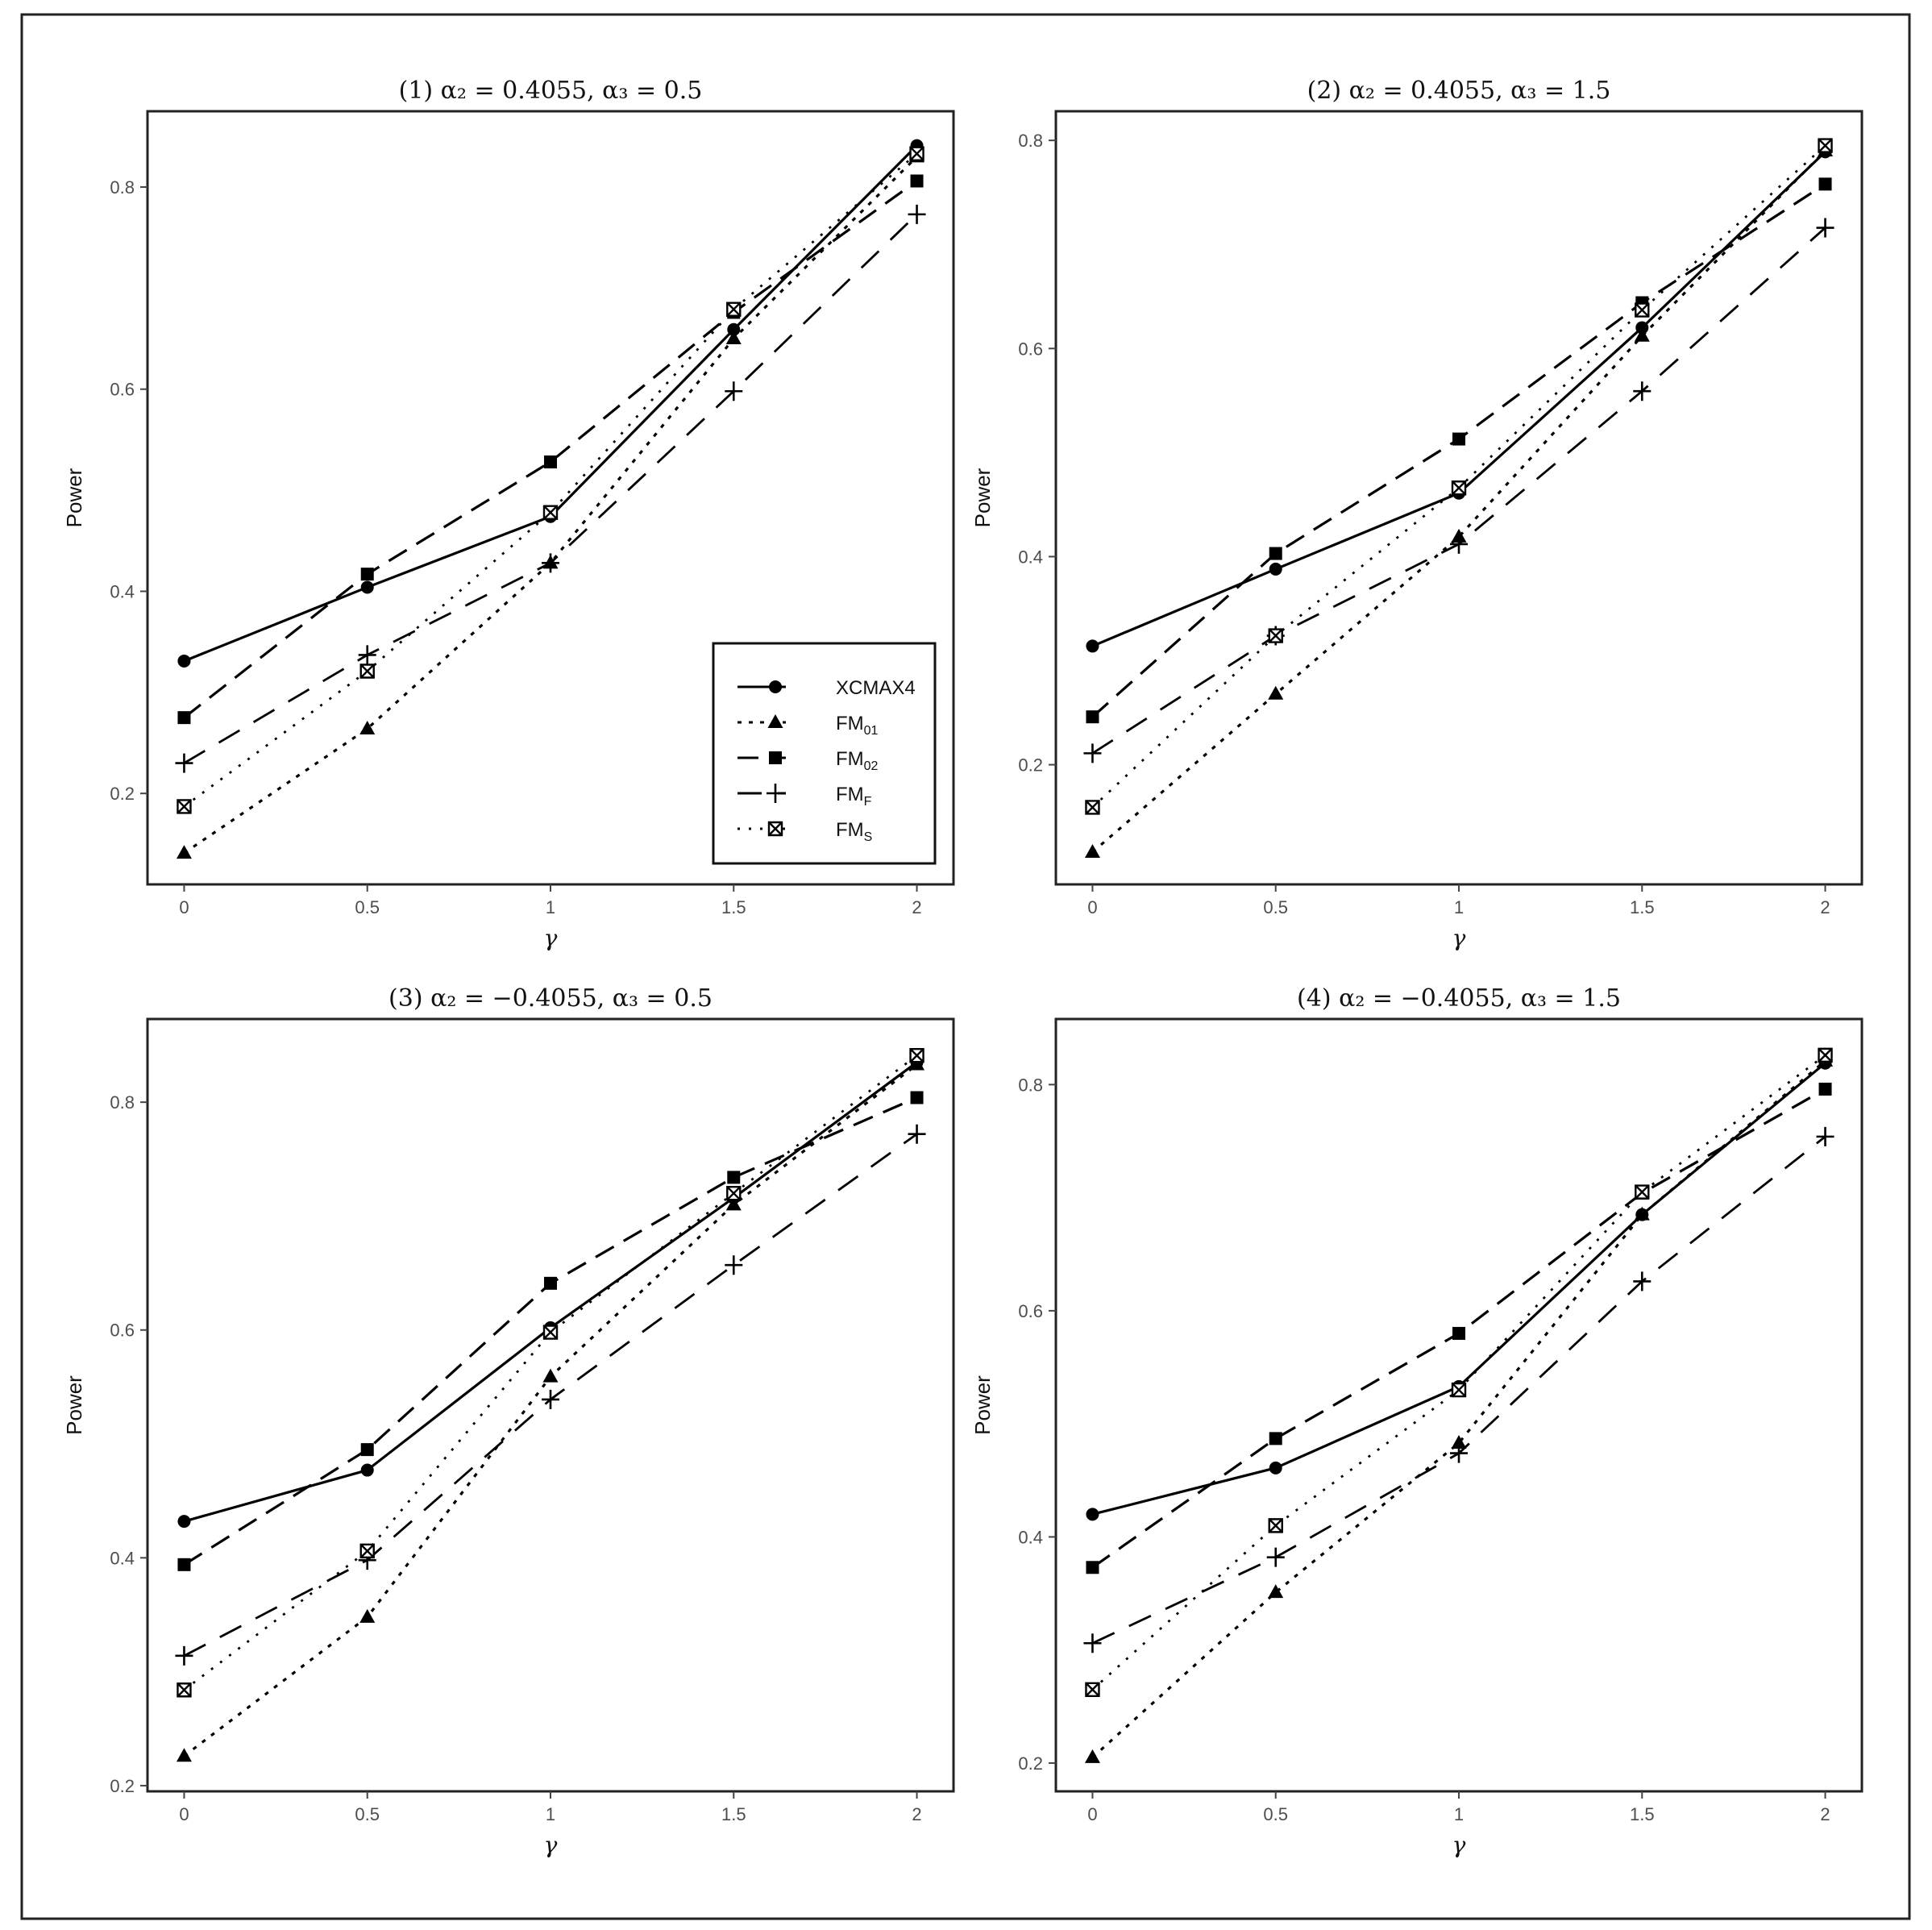  Describe the element at coordinates (808, 760) in the screenshot. I see `legend-entry: FM02` at that location.